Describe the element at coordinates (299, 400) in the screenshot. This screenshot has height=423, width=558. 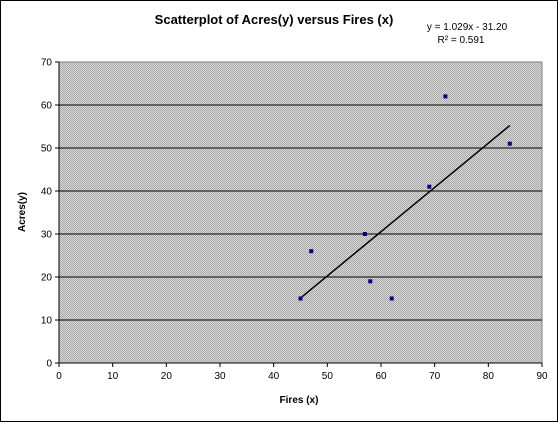
I see `x-axis-title: Fires (x)` at that location.